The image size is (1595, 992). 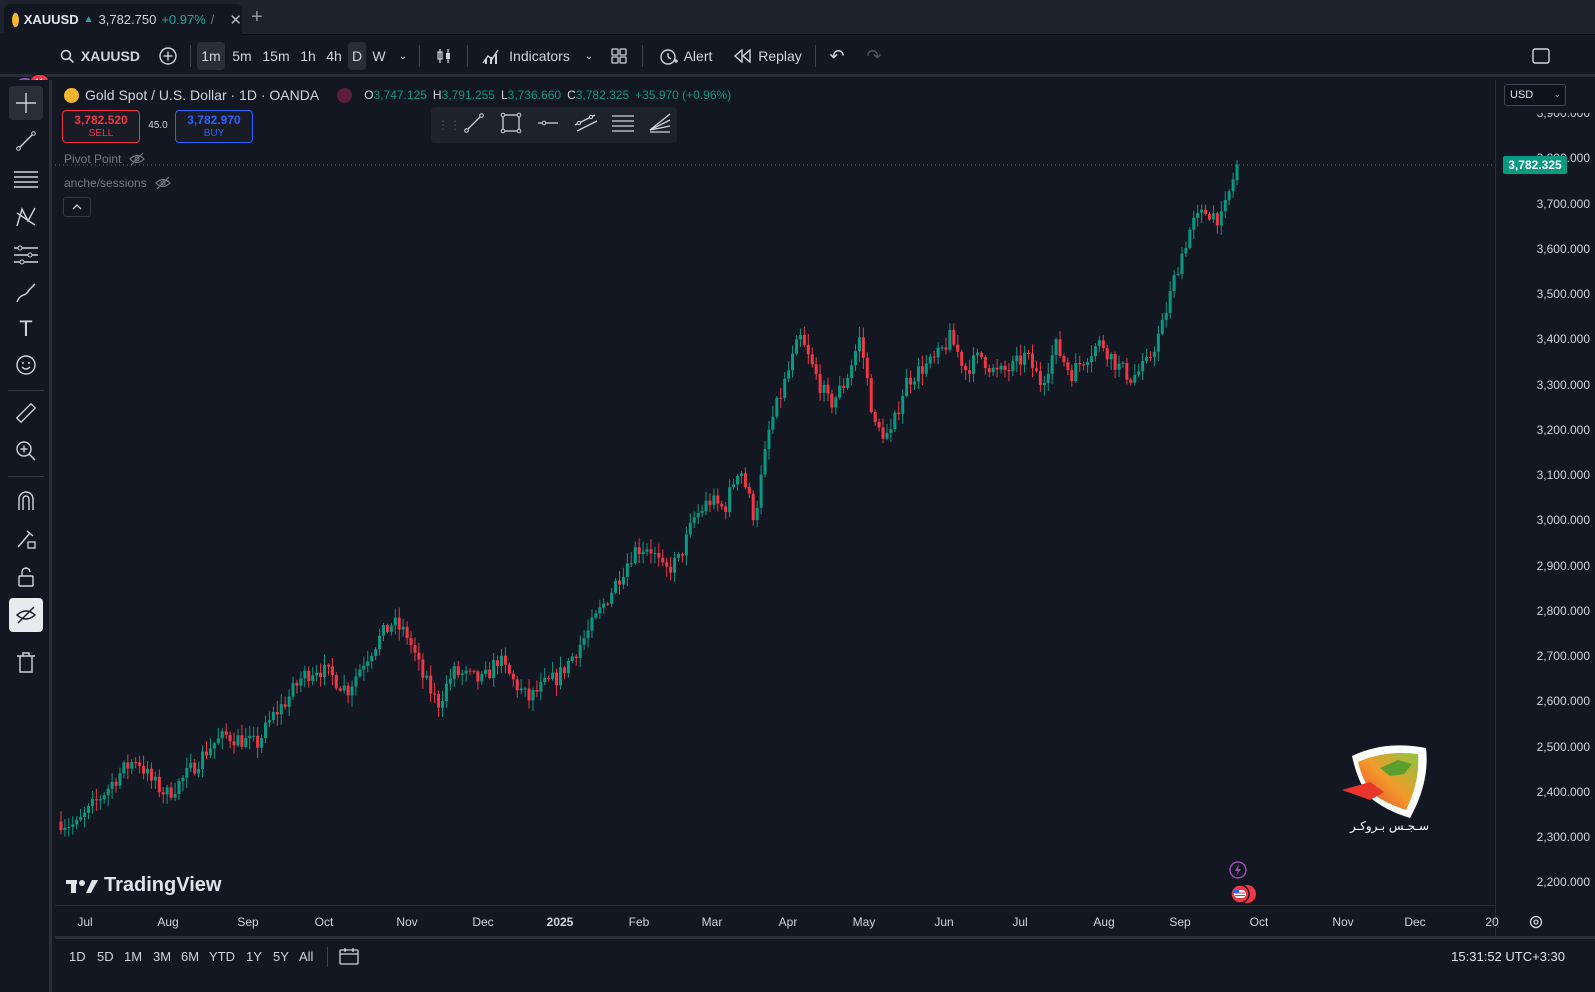 What do you see at coordinates (26, 577) in the screenshot?
I see `unlock-icon` at bounding box center [26, 577].